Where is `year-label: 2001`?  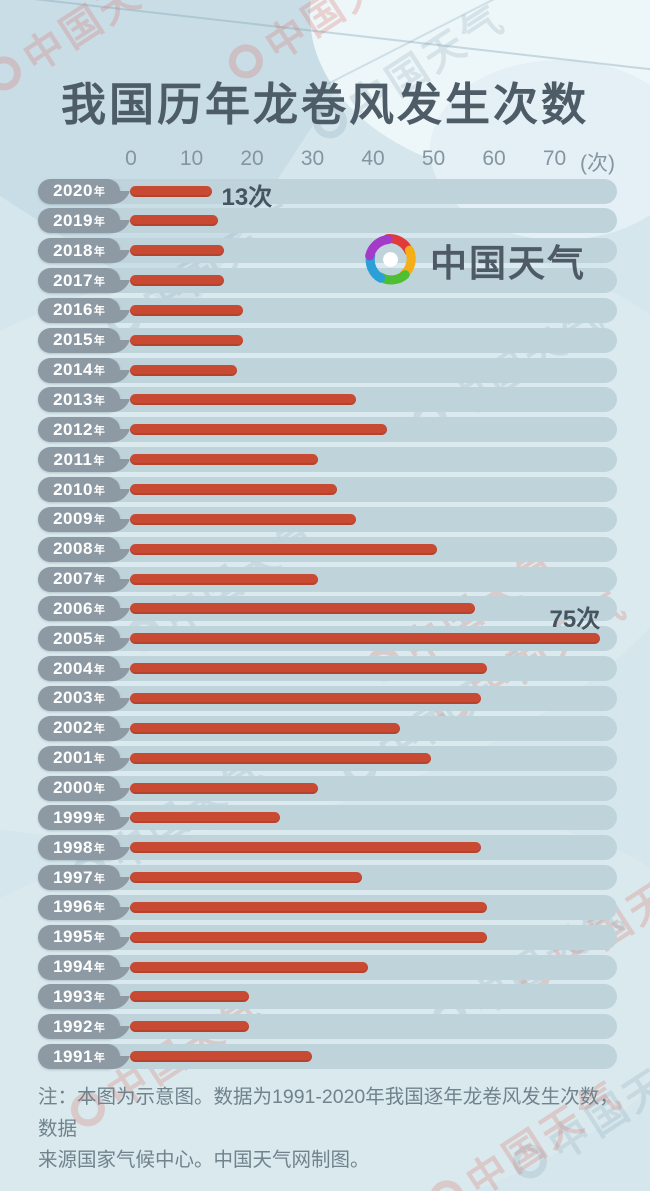 year-label: 2001 is located at coordinates (73, 758).